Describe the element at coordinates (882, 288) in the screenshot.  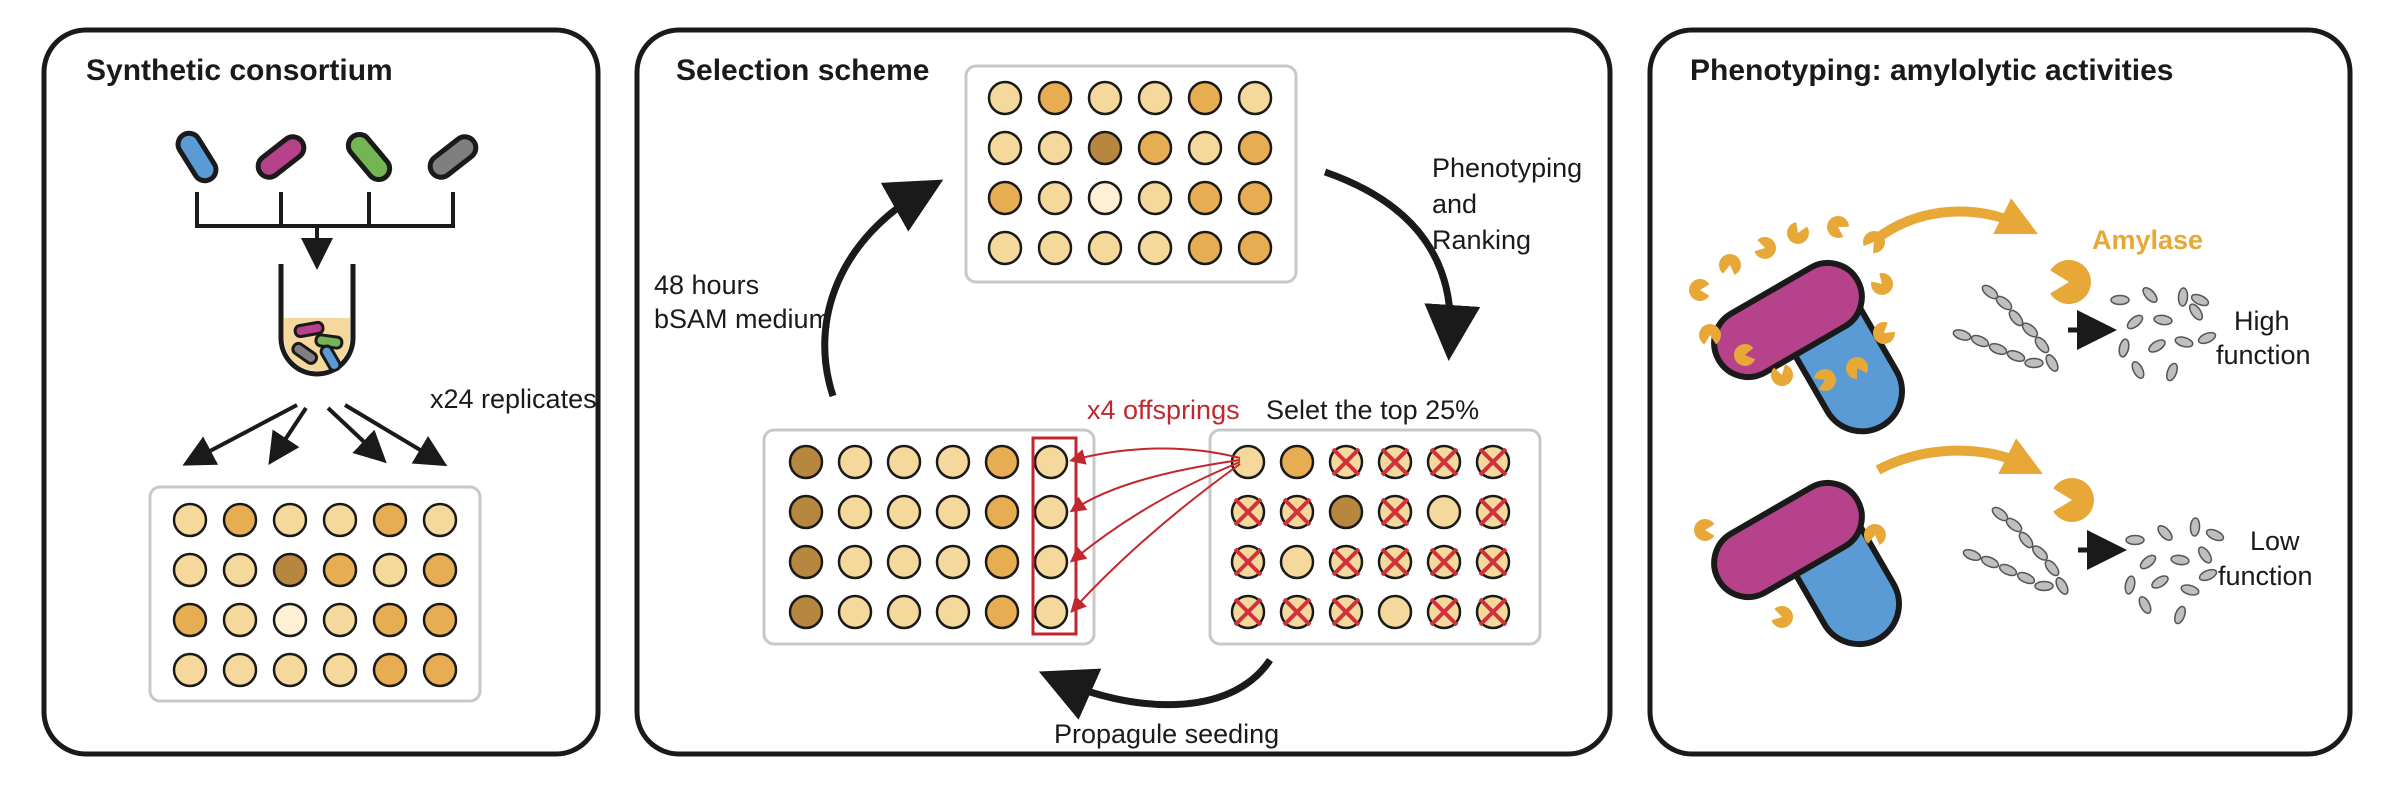
I see `arrow-to-top-plate` at that location.